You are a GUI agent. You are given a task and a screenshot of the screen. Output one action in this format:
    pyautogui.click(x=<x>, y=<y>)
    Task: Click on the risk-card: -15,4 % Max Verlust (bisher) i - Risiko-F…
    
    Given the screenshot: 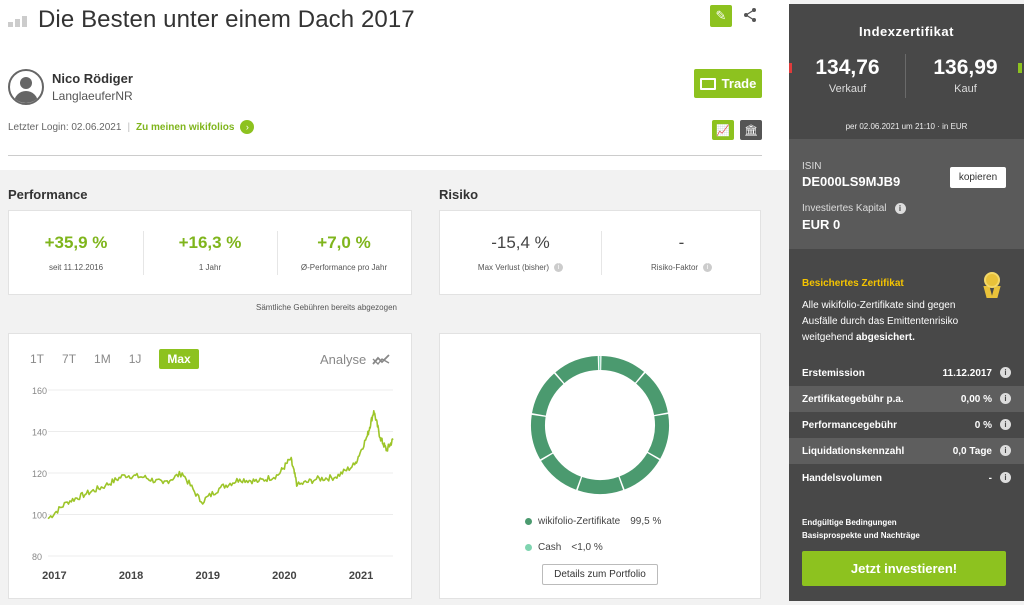 What is the action you would take?
    pyautogui.click(x=600, y=252)
    